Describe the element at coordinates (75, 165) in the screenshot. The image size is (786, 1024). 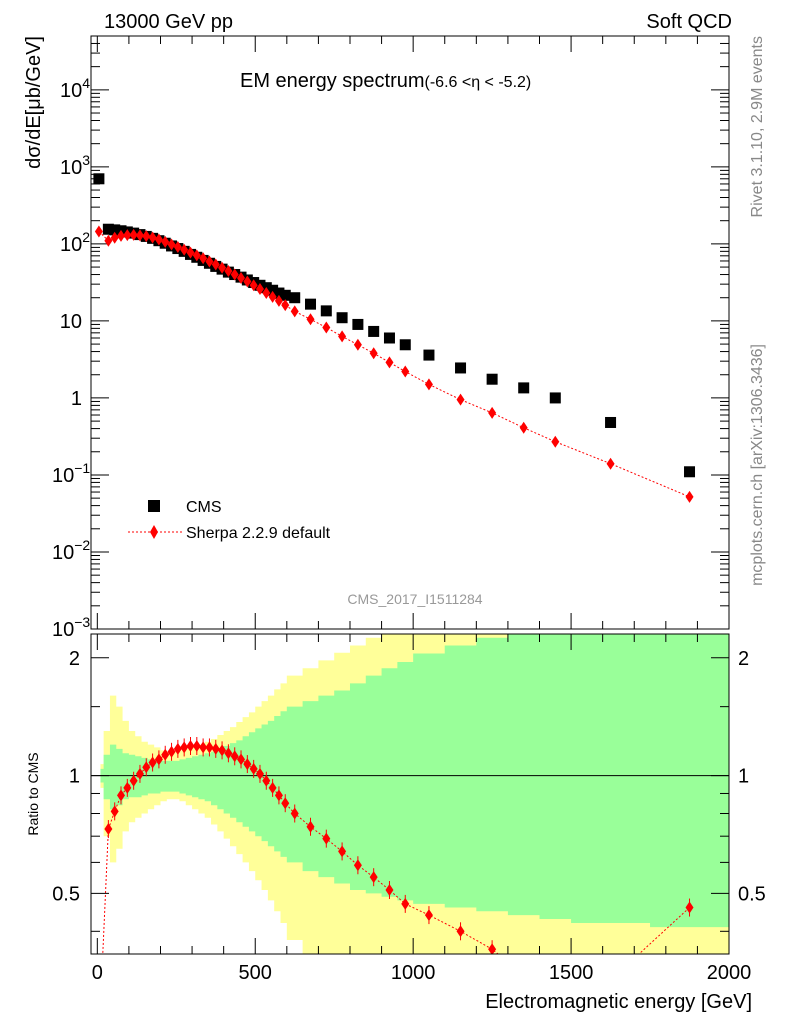
I see `y-tick-label: 10³` at that location.